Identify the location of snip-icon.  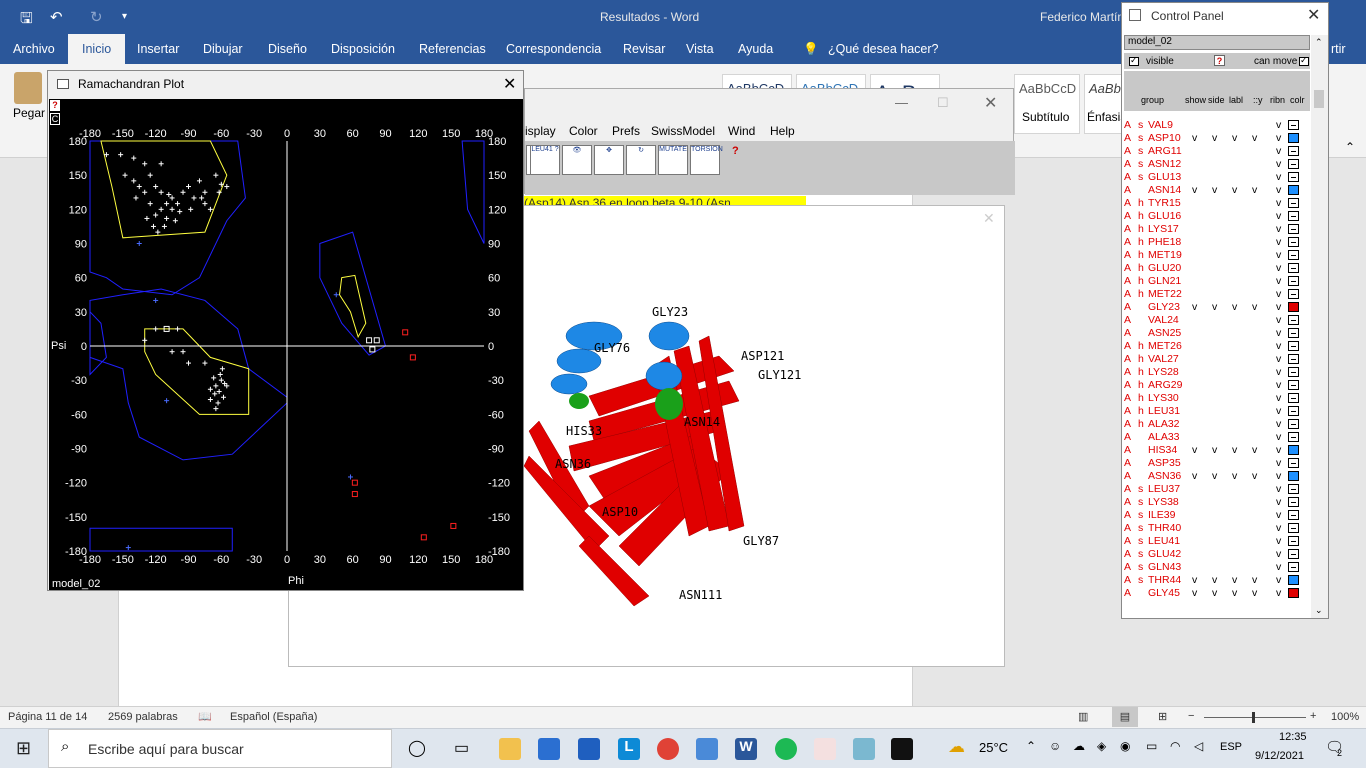
(825, 749).